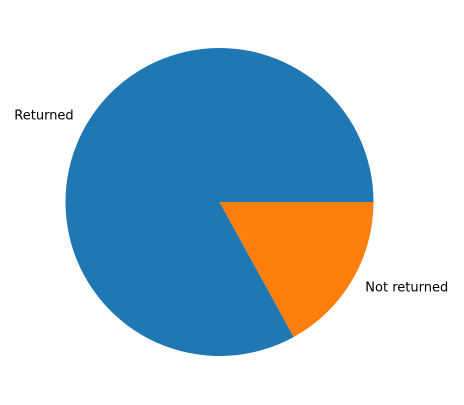 The height and width of the screenshot is (405, 464). Describe the element at coordinates (296, 269) in the screenshot. I see `pie-slice-not-returned` at that location.